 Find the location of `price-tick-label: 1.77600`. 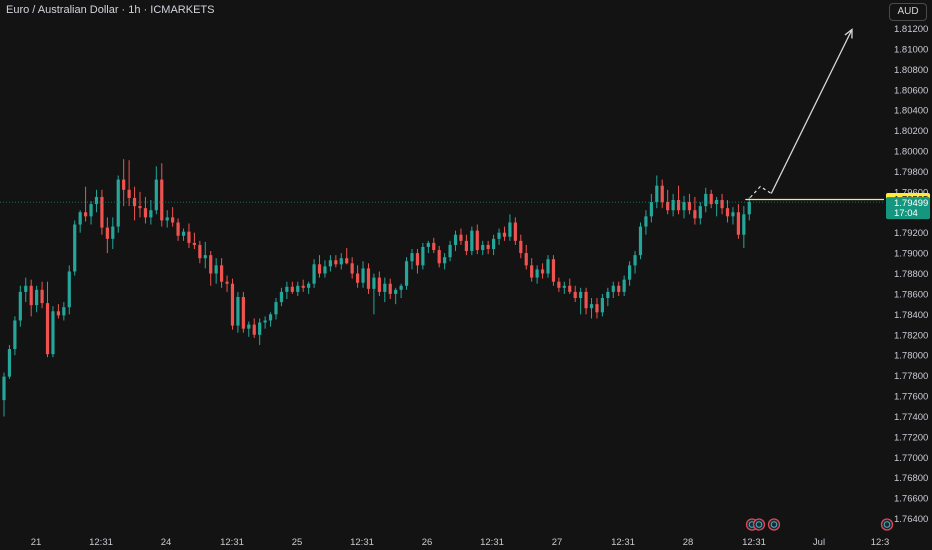

price-tick-label: 1.77600 is located at coordinates (911, 397).